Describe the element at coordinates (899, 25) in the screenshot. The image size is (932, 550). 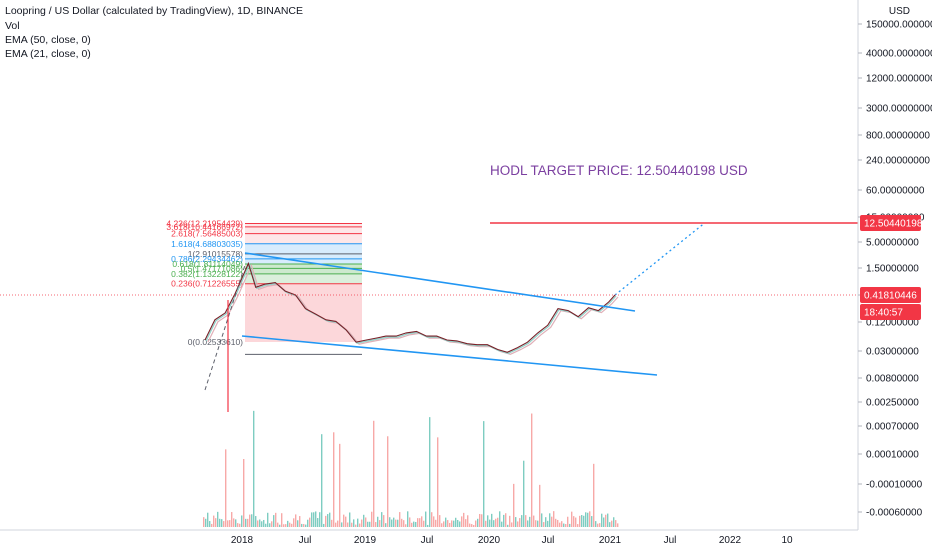
I see `y-tick-label: 150000.00000000` at that location.